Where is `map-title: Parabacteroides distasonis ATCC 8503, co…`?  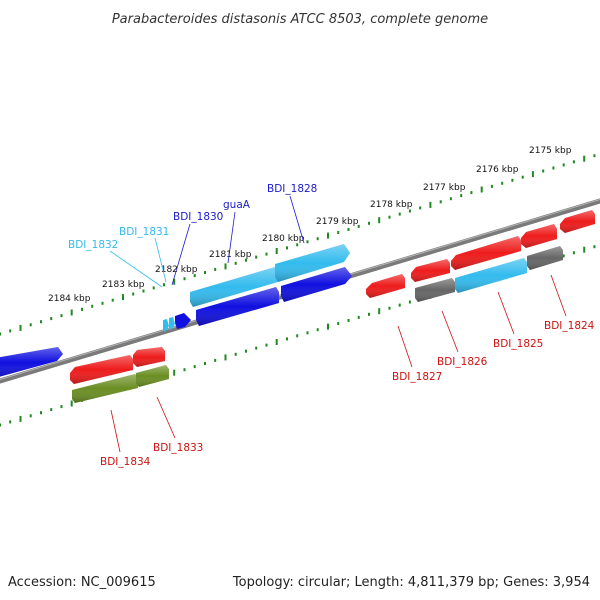
map-title: Parabacteroides distasonis ATCC 8503, co… is located at coordinates (300, 19).